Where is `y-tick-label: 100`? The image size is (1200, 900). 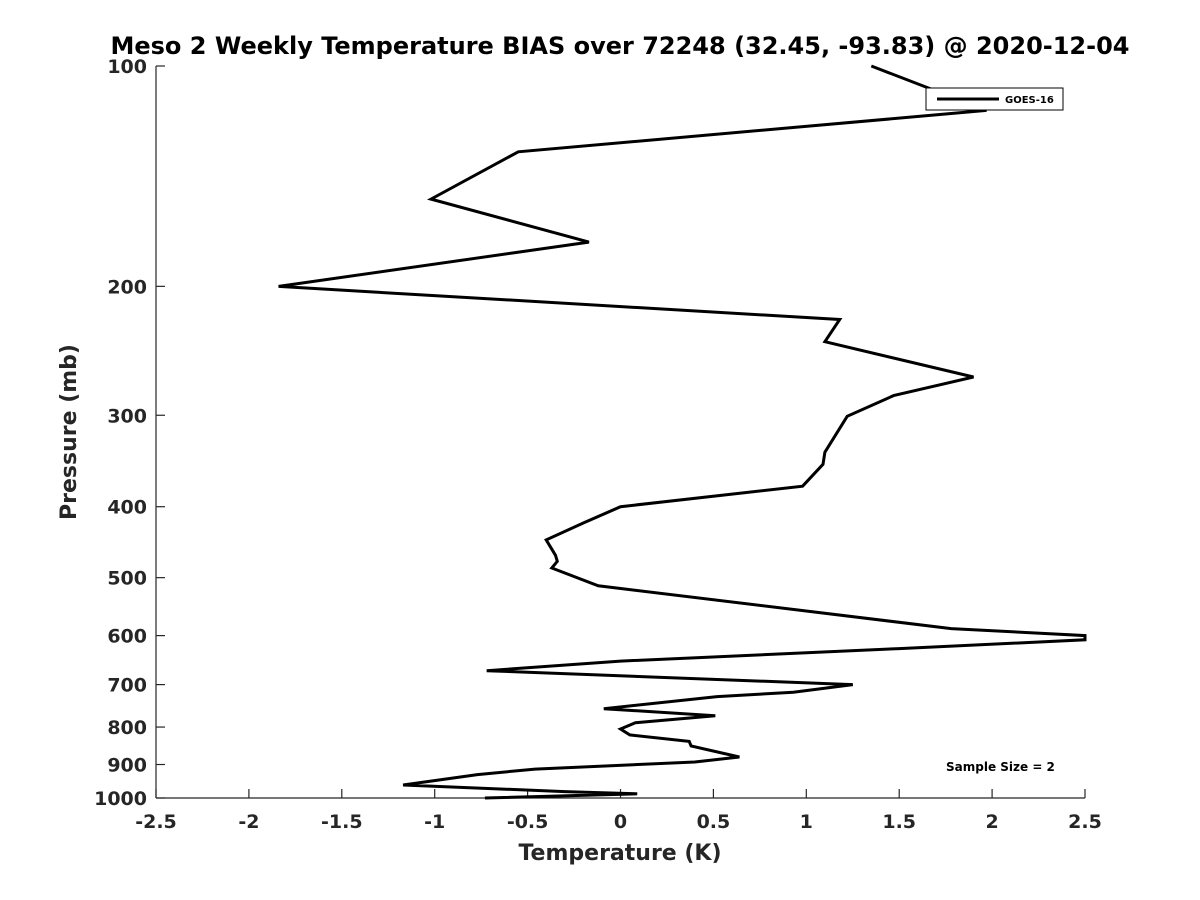
y-tick-label: 100 is located at coordinates (127, 67).